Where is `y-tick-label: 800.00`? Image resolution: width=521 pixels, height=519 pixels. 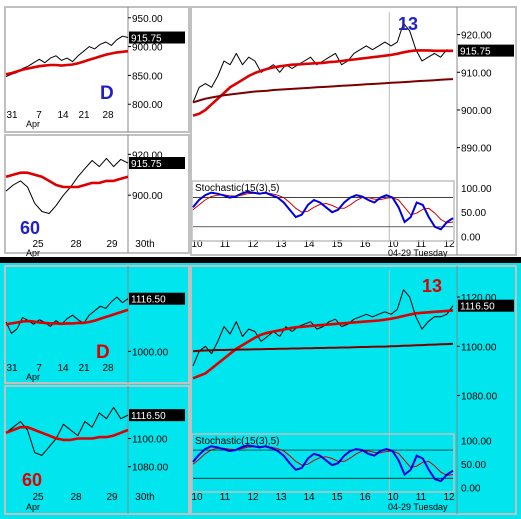 y-tick-label: 800.00 is located at coordinates (147, 105).